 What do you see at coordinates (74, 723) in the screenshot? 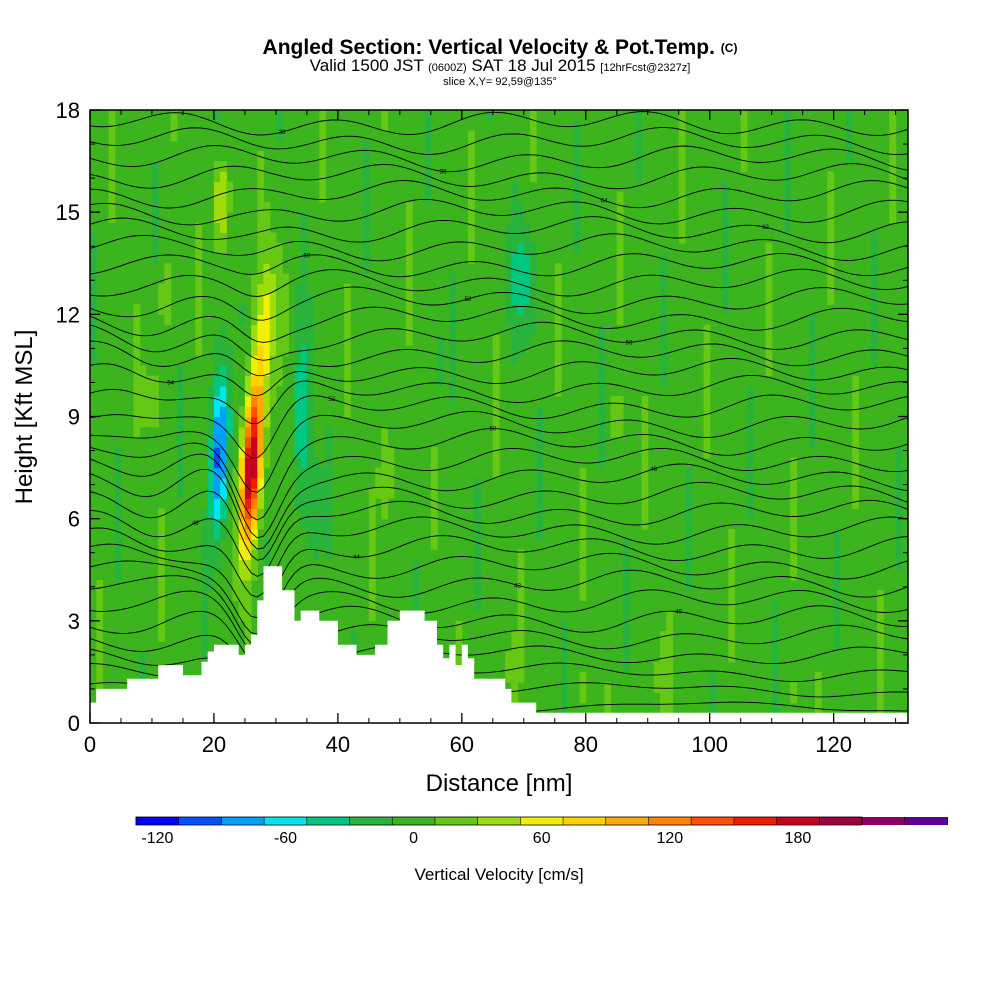
I see `y-tick-label: 0` at bounding box center [74, 723].